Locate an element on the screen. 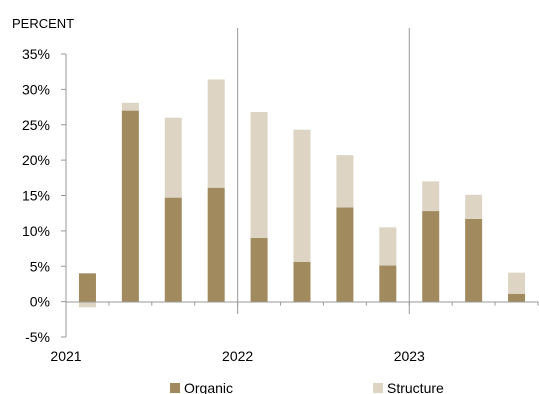 This screenshot has width=539, height=394. x-year-label: 2021 is located at coordinates (65, 356).